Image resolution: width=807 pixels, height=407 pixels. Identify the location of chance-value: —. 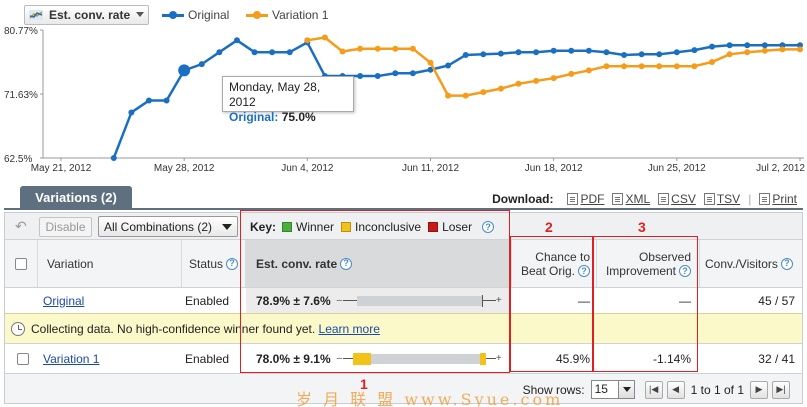
(584, 300).